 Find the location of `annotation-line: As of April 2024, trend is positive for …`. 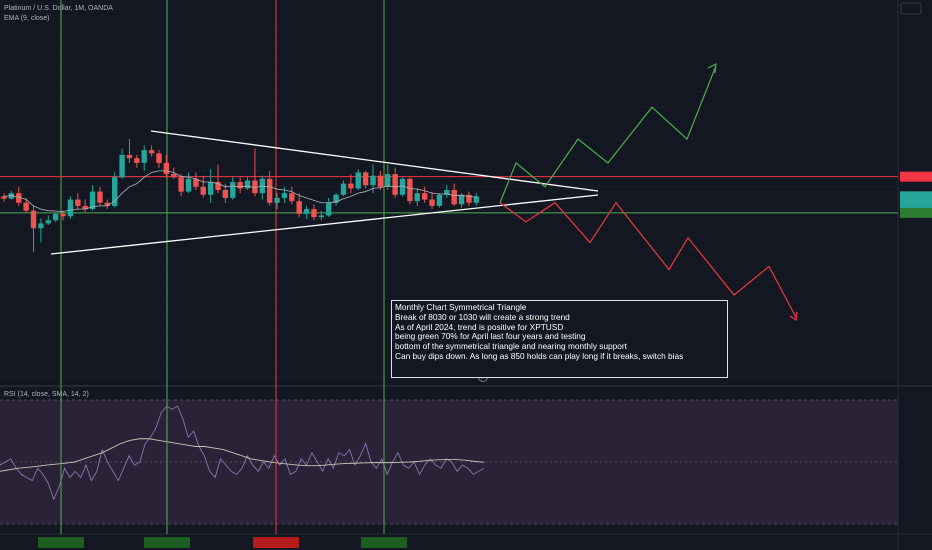

annotation-line: As of April 2024, trend is positive for … is located at coordinates (479, 326).